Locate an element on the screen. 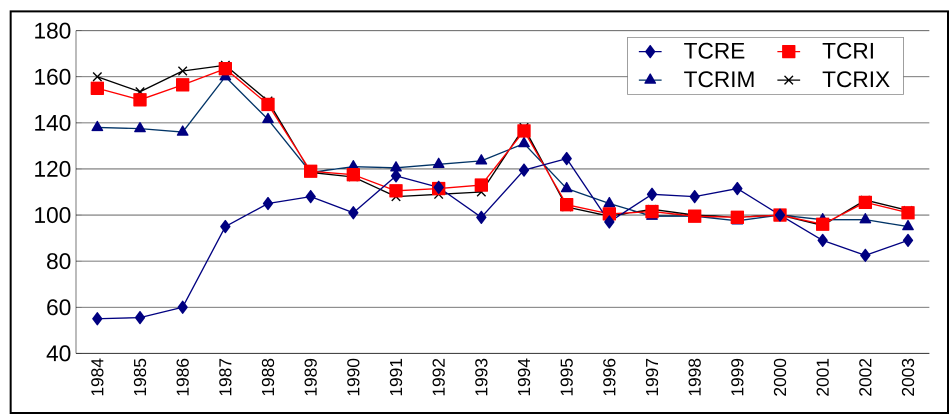  x-tick-label: 2003 is located at coordinates (908, 377).